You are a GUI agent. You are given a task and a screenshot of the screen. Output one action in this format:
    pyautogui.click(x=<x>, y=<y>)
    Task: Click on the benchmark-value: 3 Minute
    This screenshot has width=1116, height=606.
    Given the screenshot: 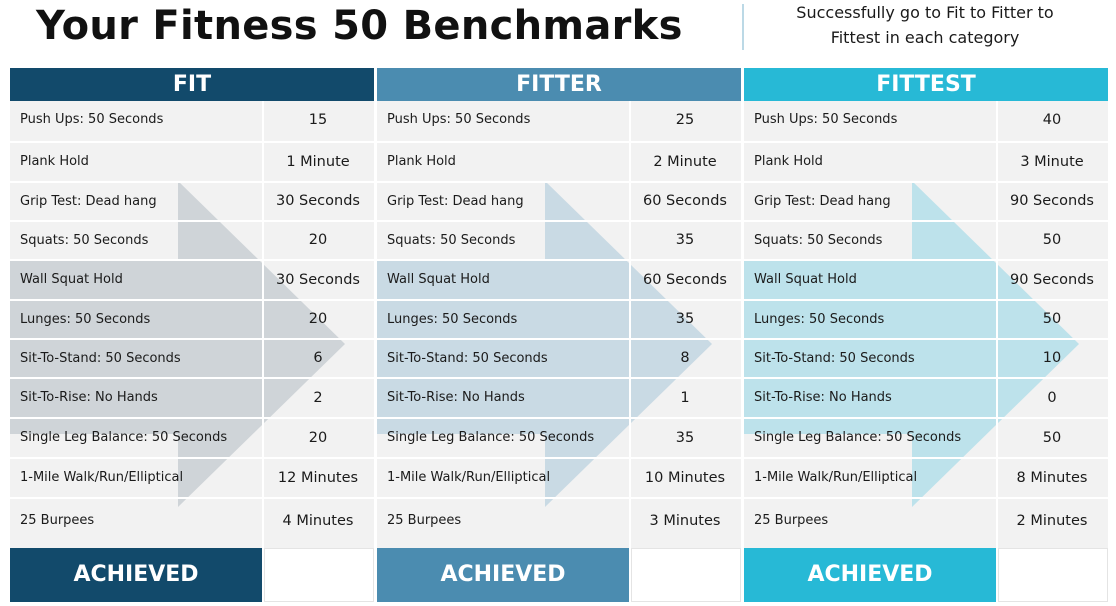 What is the action you would take?
    pyautogui.click(x=1052, y=162)
    